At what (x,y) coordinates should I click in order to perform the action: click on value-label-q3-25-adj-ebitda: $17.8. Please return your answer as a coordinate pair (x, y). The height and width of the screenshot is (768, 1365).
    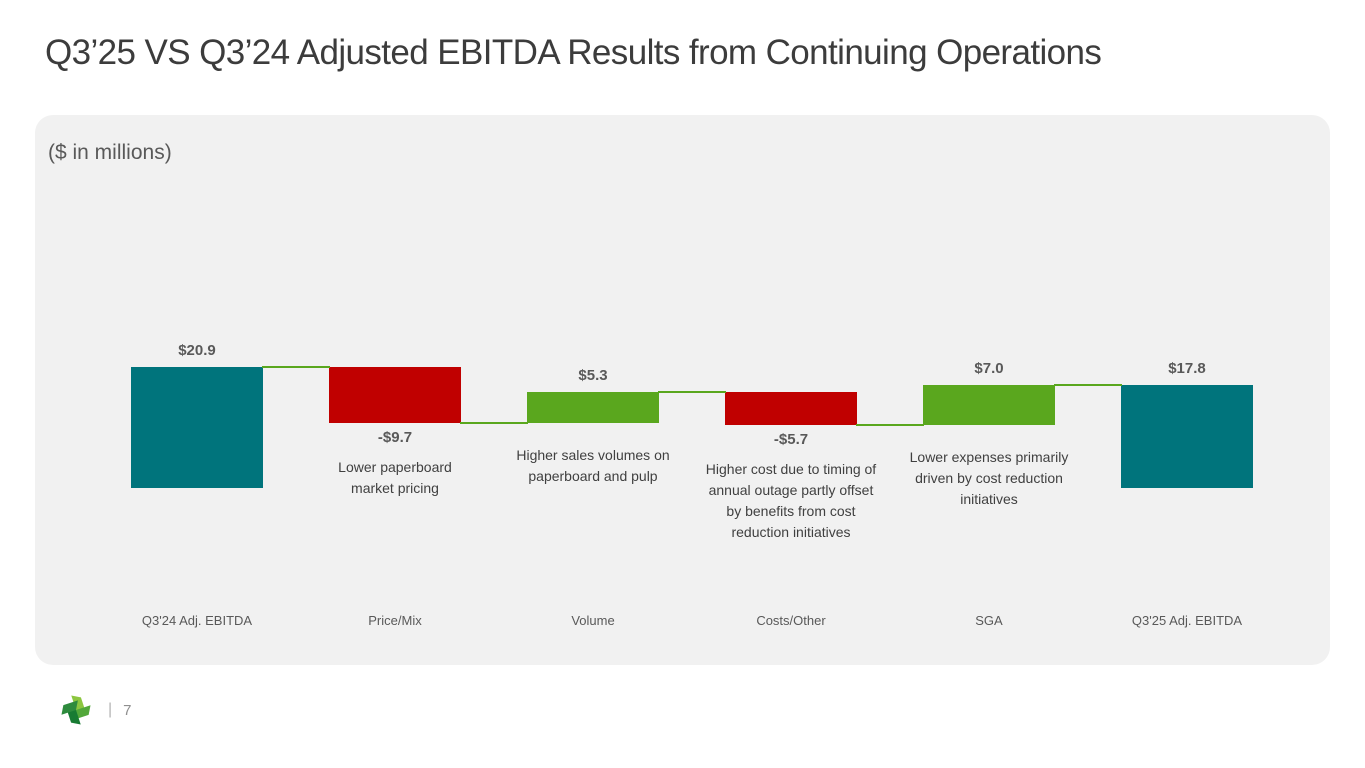
    Looking at the image, I should click on (1187, 368).